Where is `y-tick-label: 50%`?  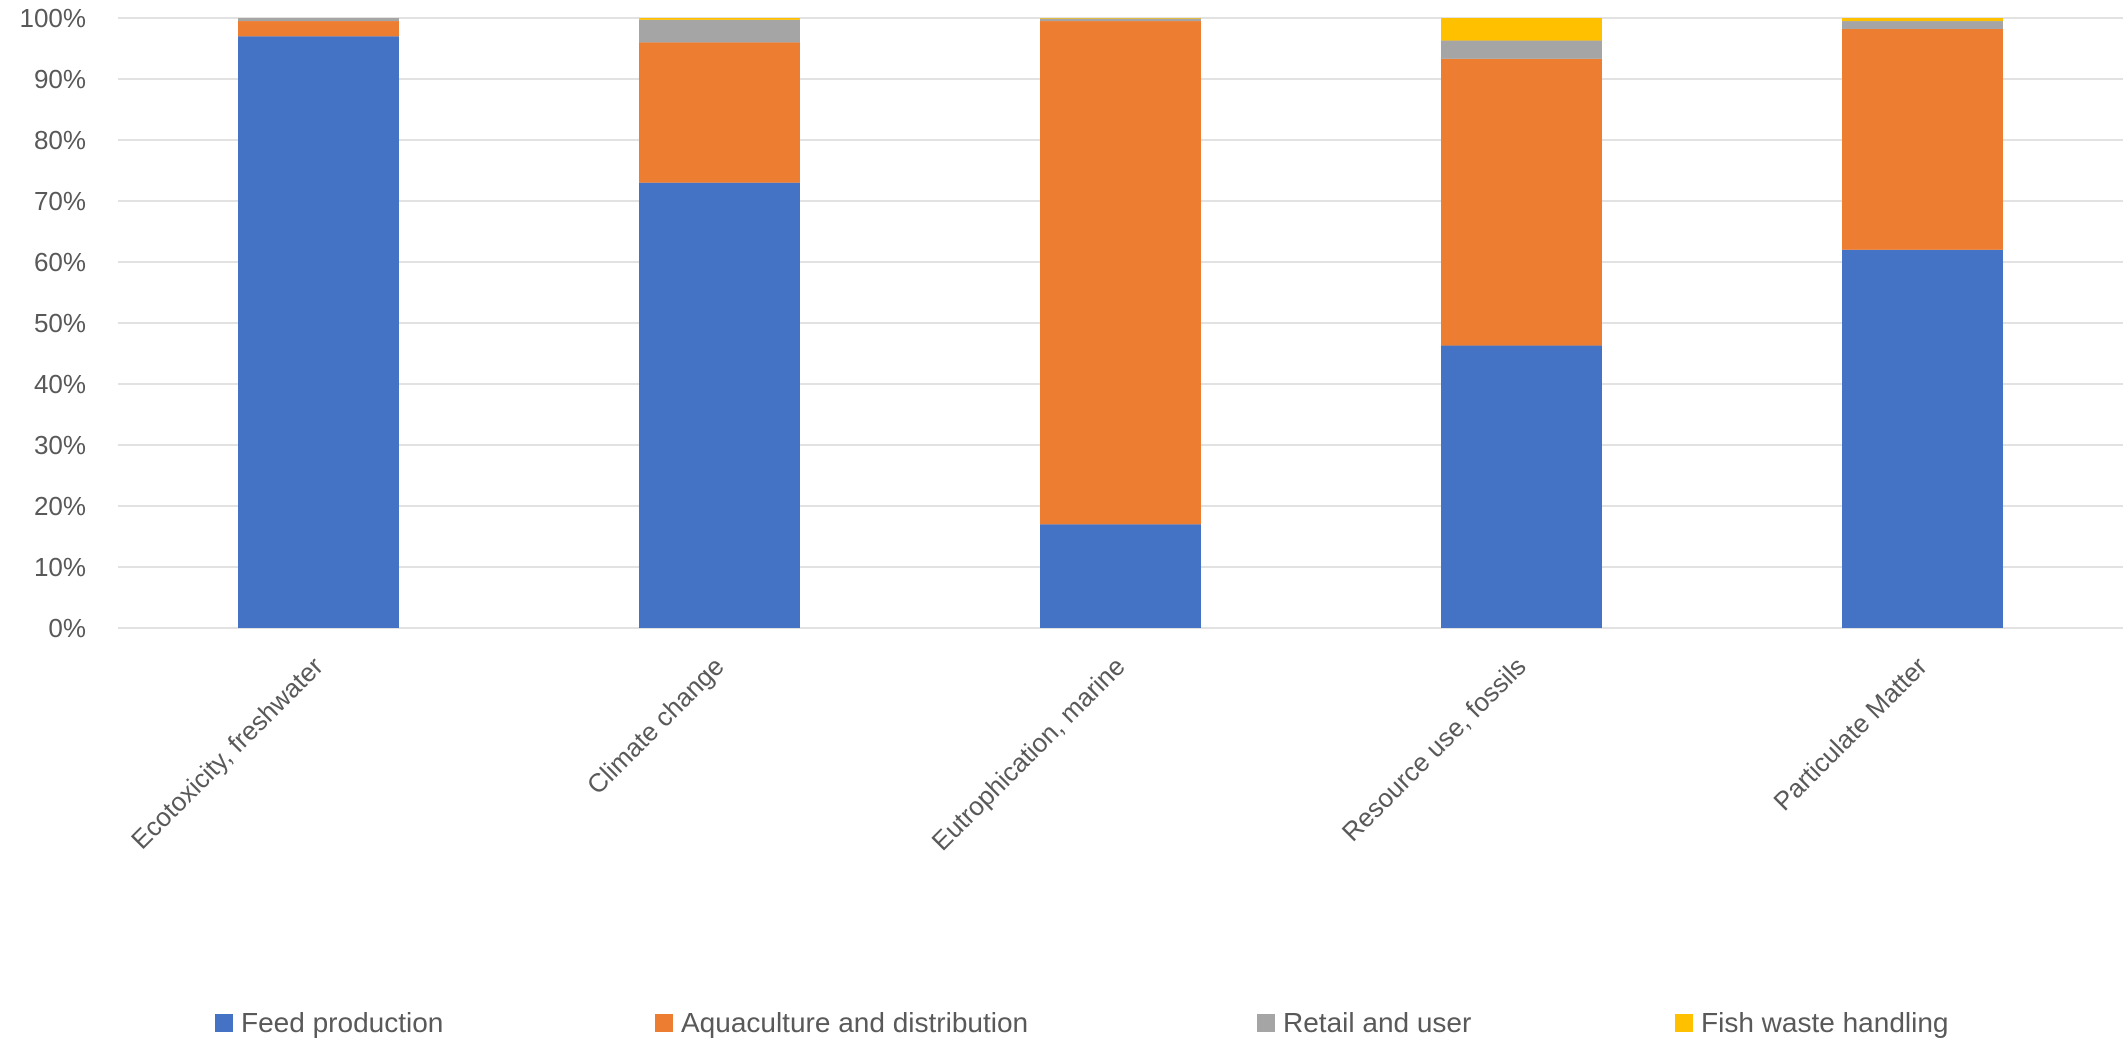 y-tick-label: 50% is located at coordinates (60, 323).